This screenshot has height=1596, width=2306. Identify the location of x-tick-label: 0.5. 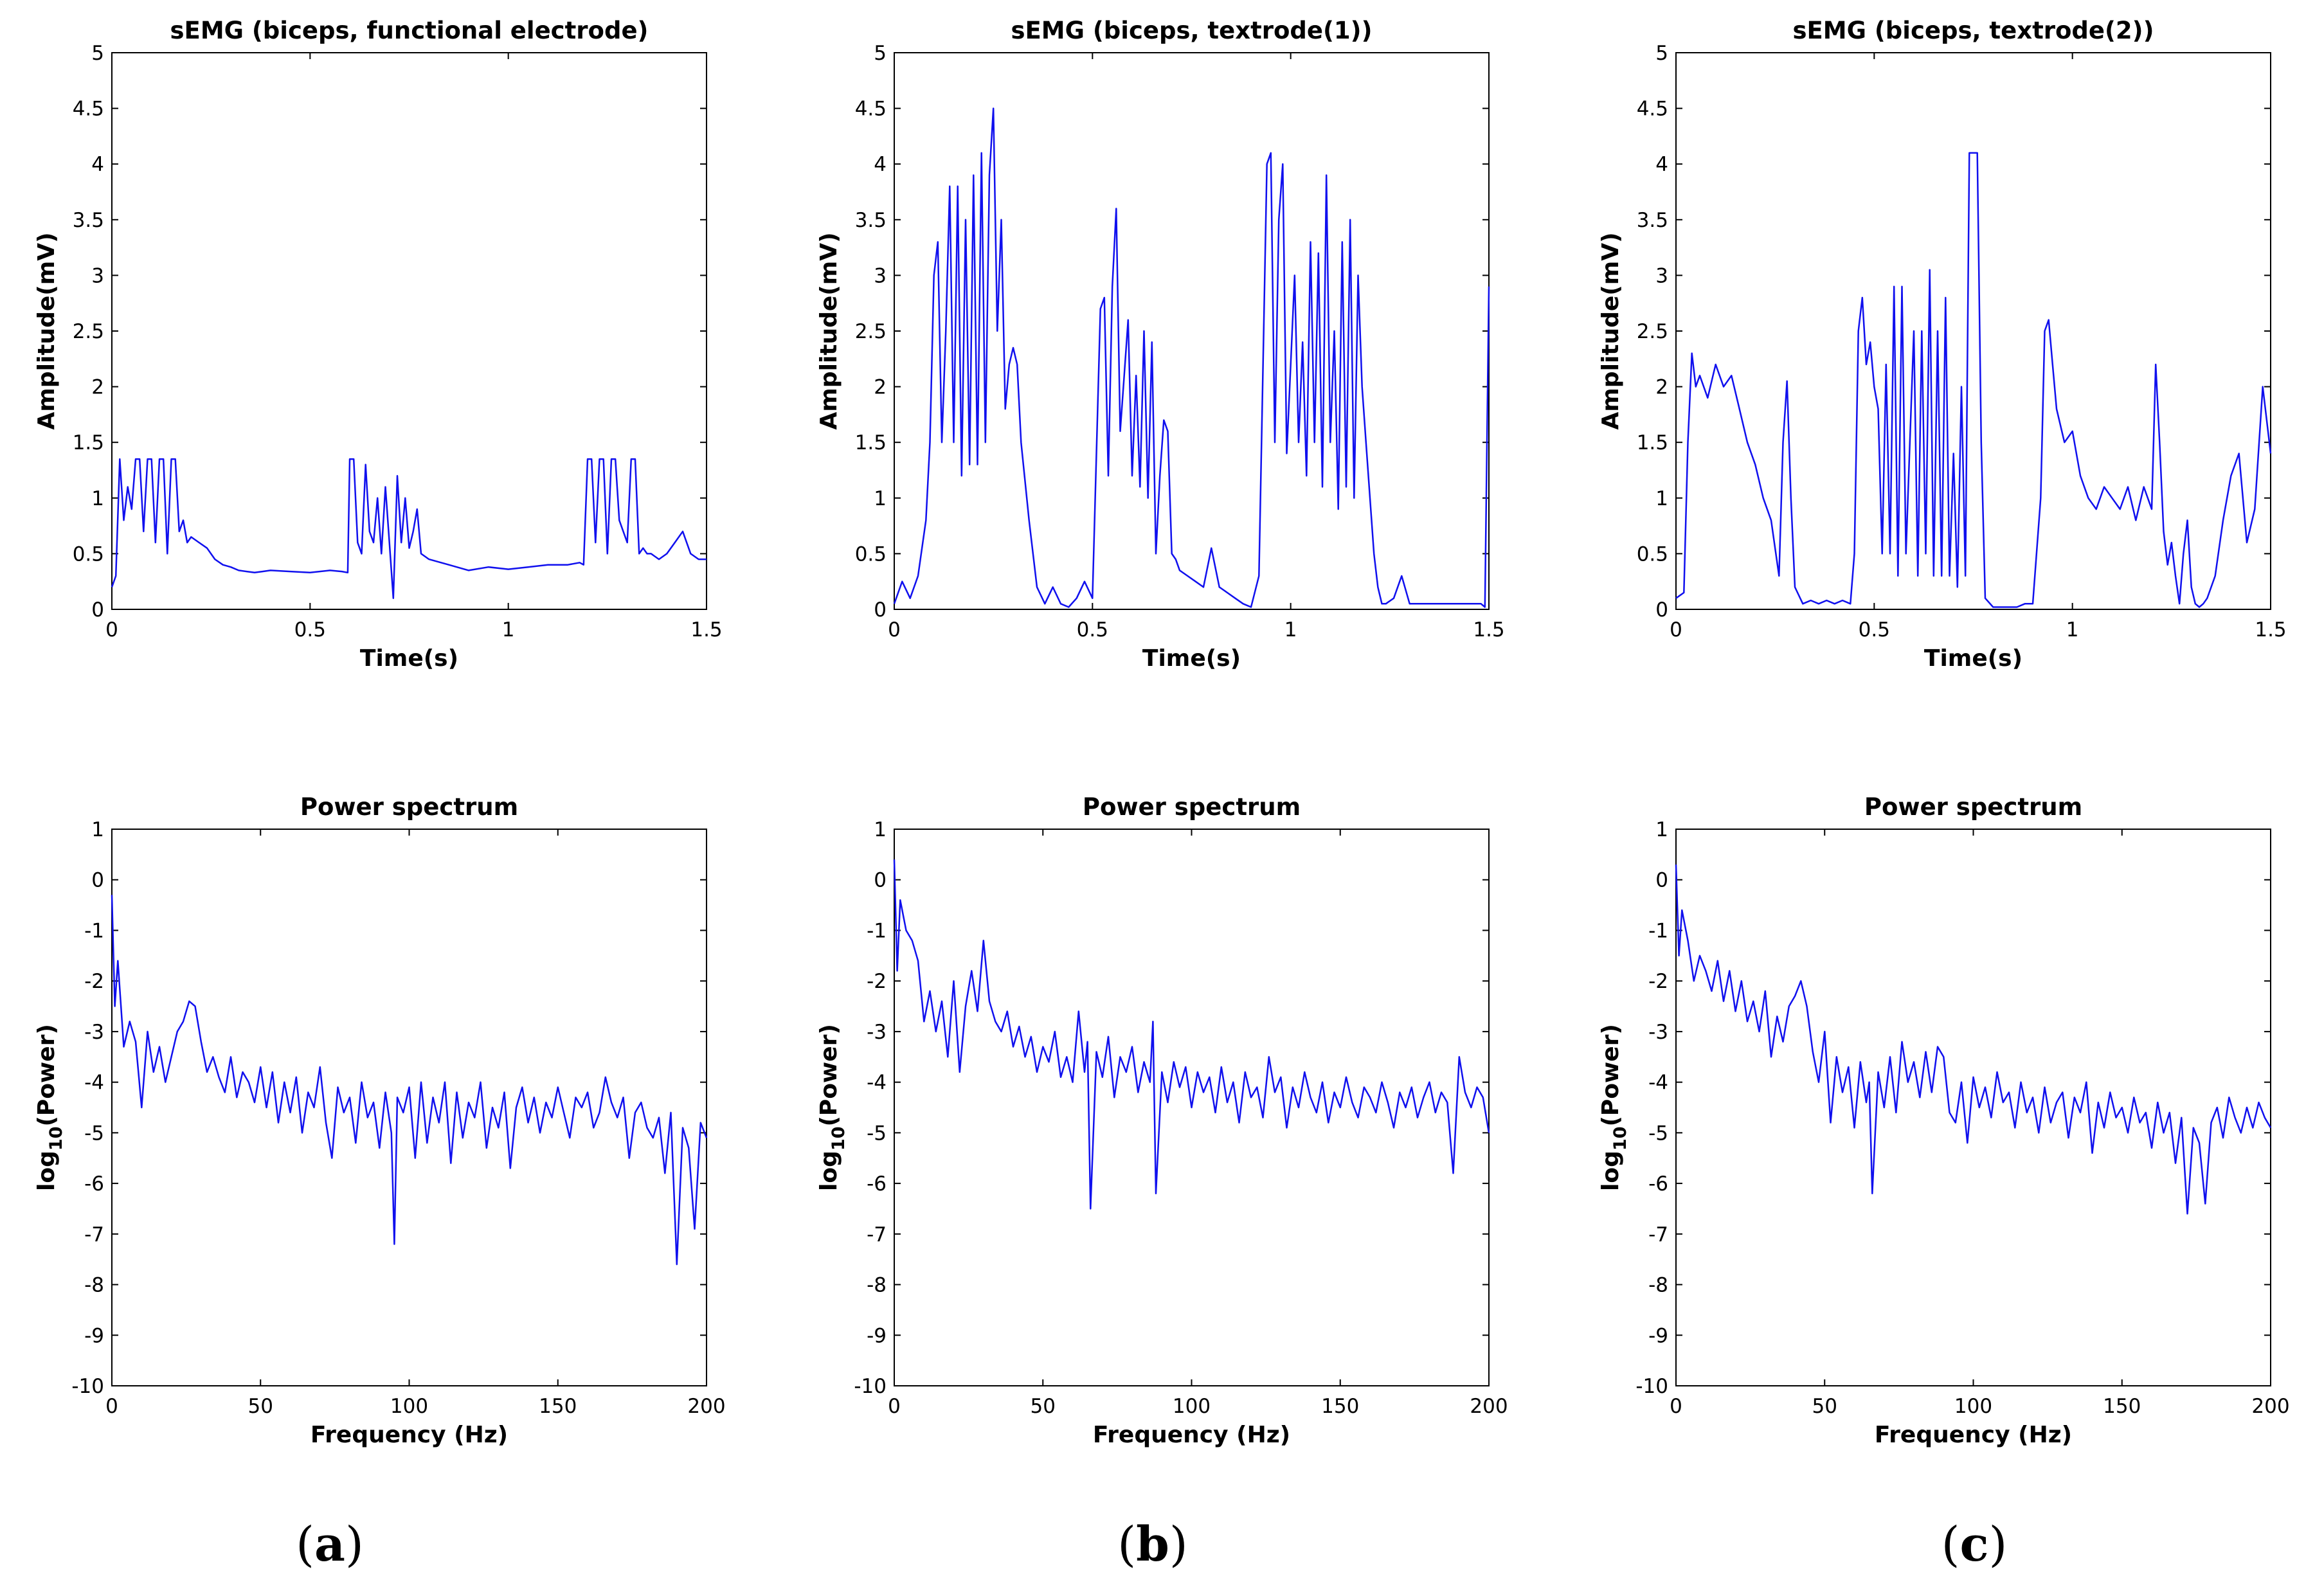
(310, 630).